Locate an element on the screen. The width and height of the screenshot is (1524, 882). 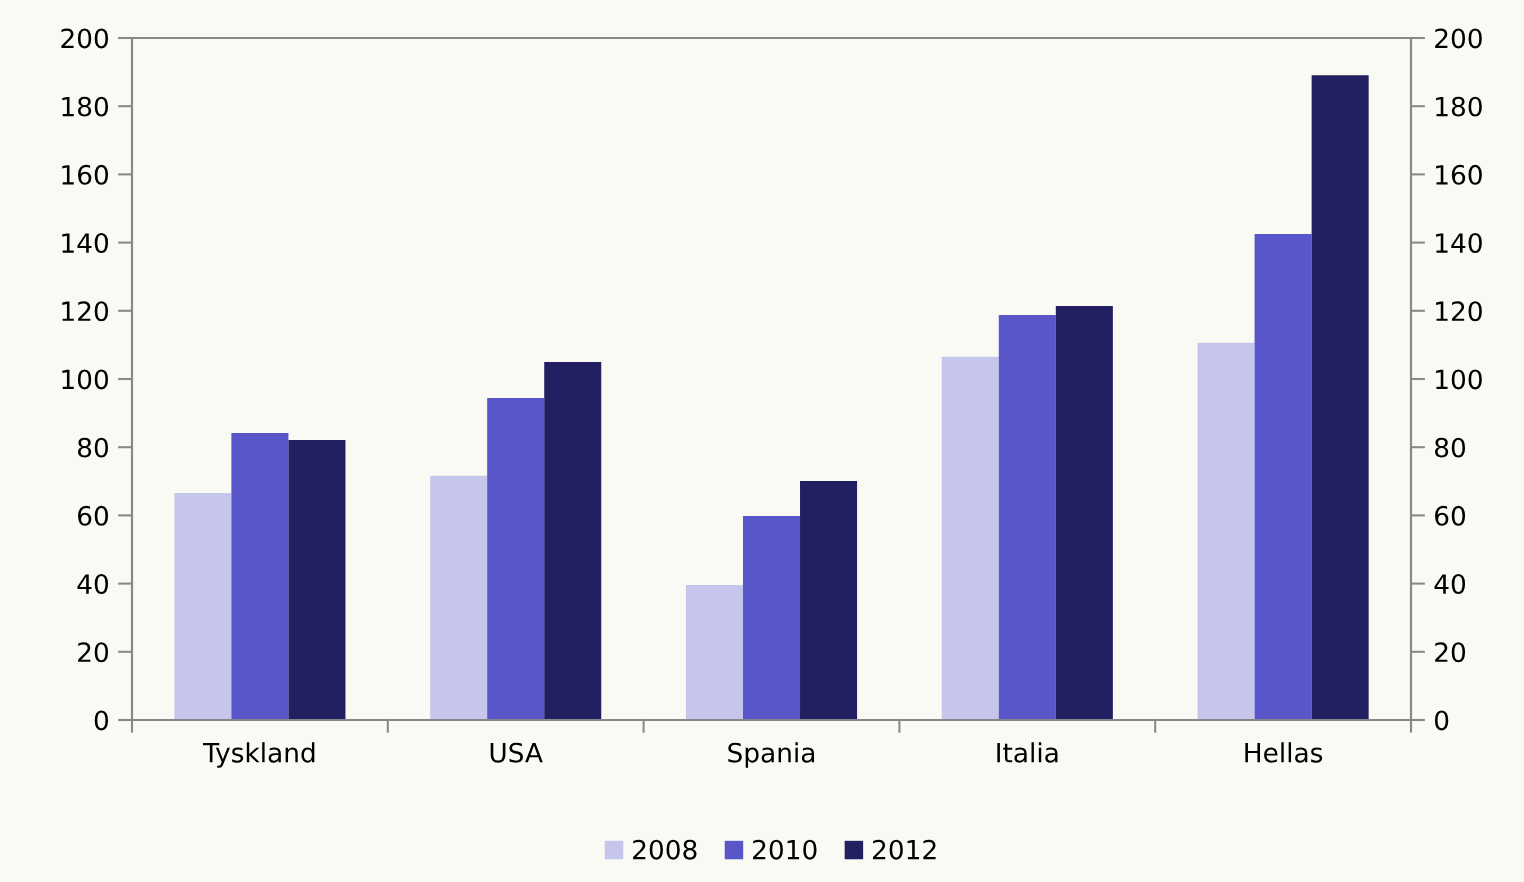
y2-tick-label: 100 is located at coordinates (1459, 379).